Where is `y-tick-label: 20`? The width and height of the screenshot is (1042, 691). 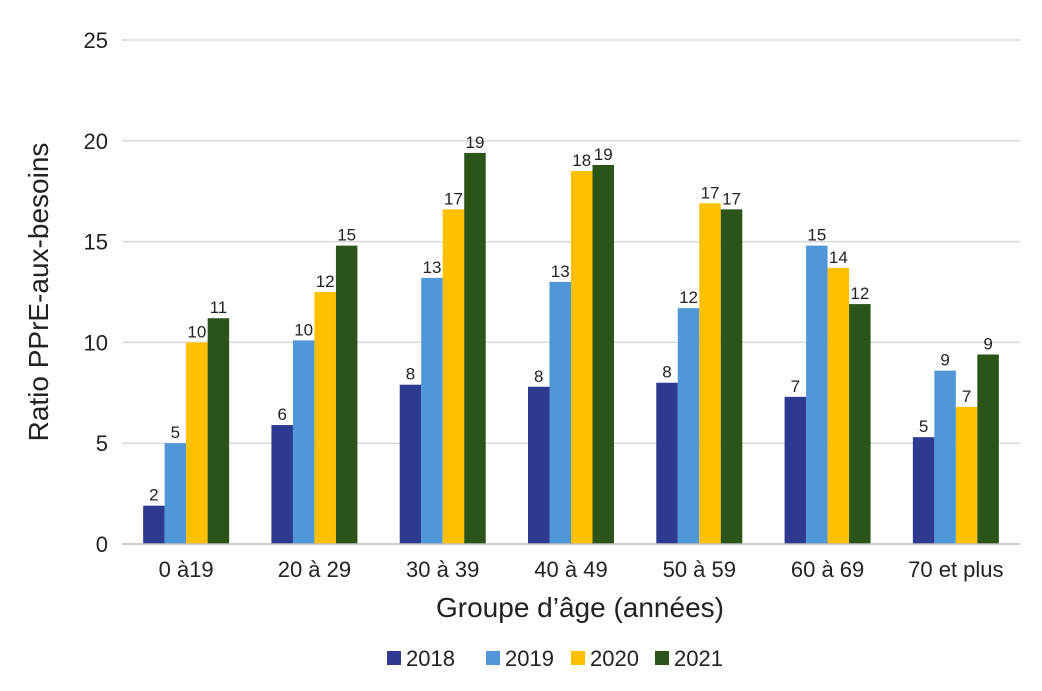
y-tick-label: 20 is located at coordinates (96, 141).